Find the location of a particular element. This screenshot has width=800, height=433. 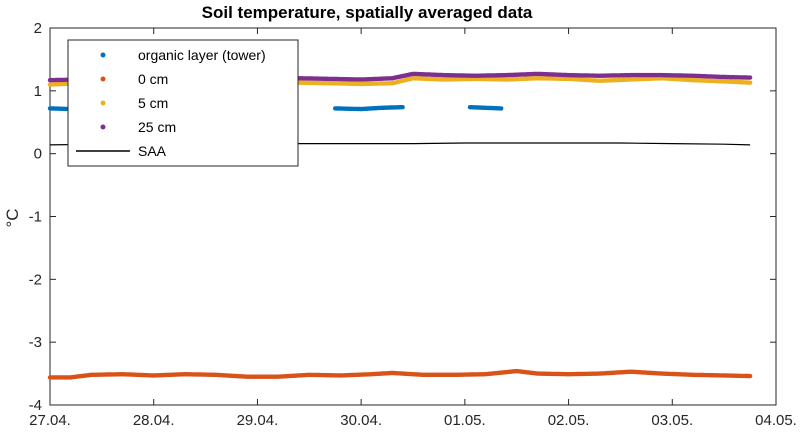

y-tick-label: -4 is located at coordinates (35, 405).